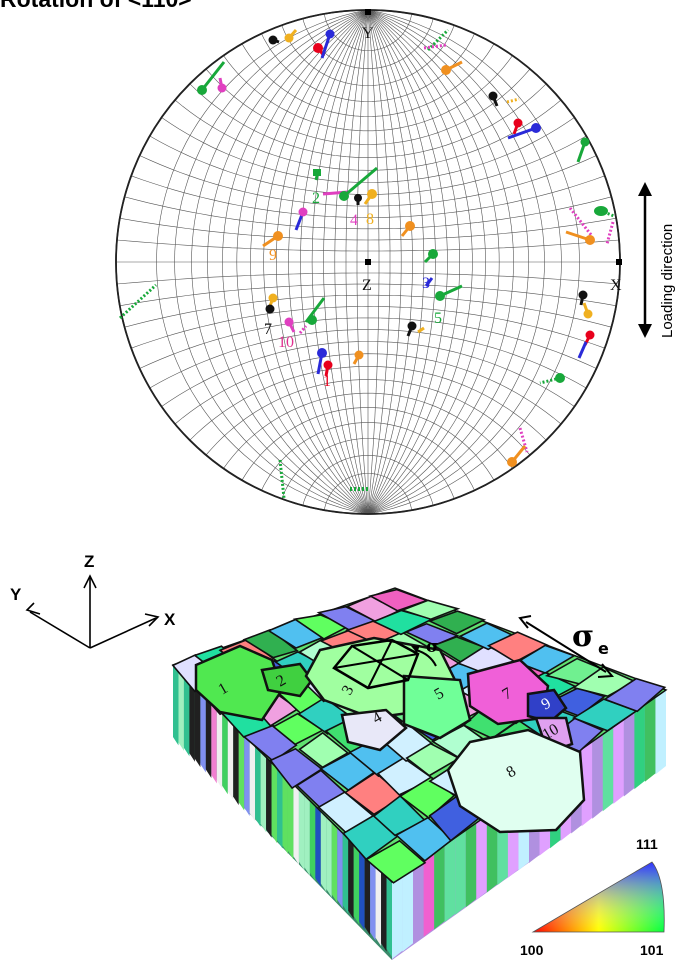 The width and height of the screenshot is (678, 962). What do you see at coordinates (268, 329) in the screenshot?
I see `grain-label-7: 7` at bounding box center [268, 329].